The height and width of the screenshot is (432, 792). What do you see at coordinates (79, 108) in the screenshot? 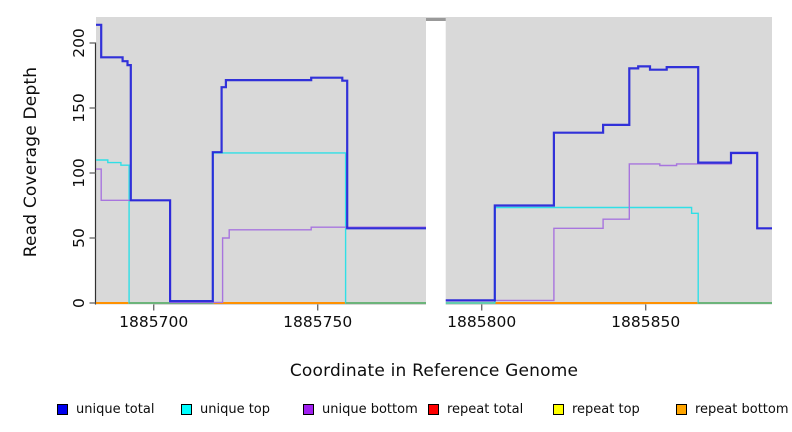
I see `y-tick-label: 150` at bounding box center [79, 108].